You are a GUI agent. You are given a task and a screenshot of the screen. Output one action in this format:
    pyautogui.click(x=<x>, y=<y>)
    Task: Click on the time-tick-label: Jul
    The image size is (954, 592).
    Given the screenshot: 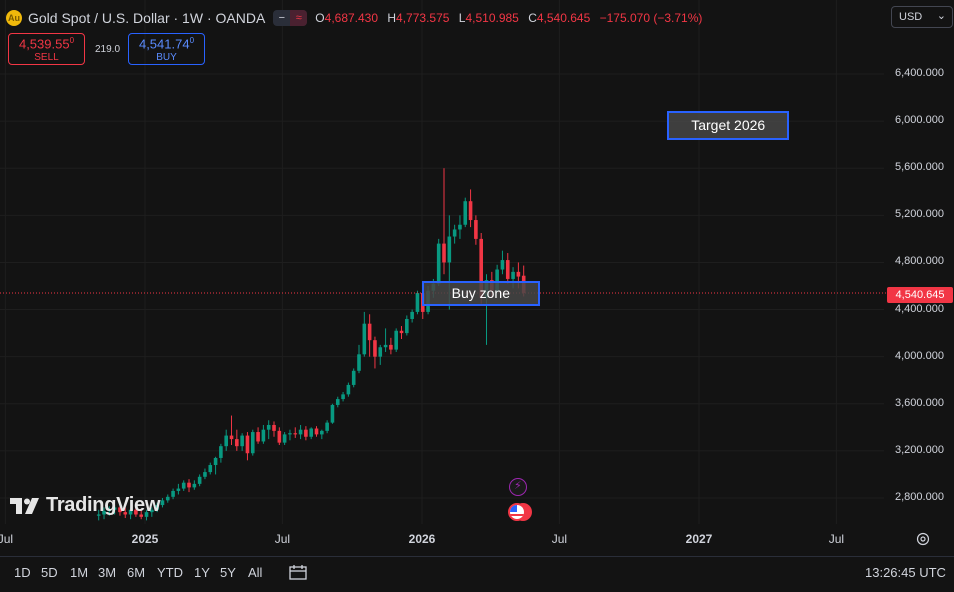 What is the action you would take?
    pyautogui.click(x=836, y=539)
    